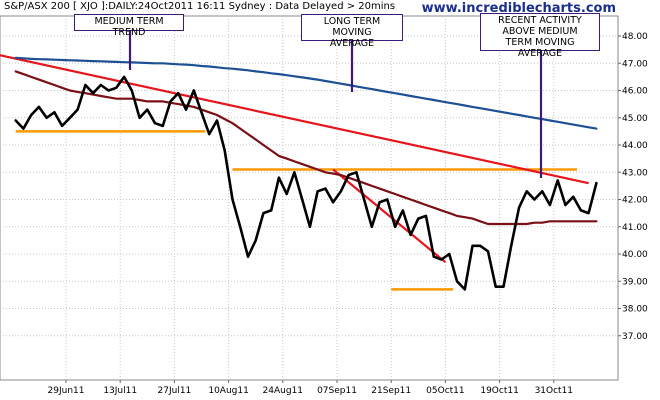 The width and height of the screenshot is (660, 400). Describe the element at coordinates (554, 391) in the screenshot. I see `x-tick-label: 31Oct11` at that location.